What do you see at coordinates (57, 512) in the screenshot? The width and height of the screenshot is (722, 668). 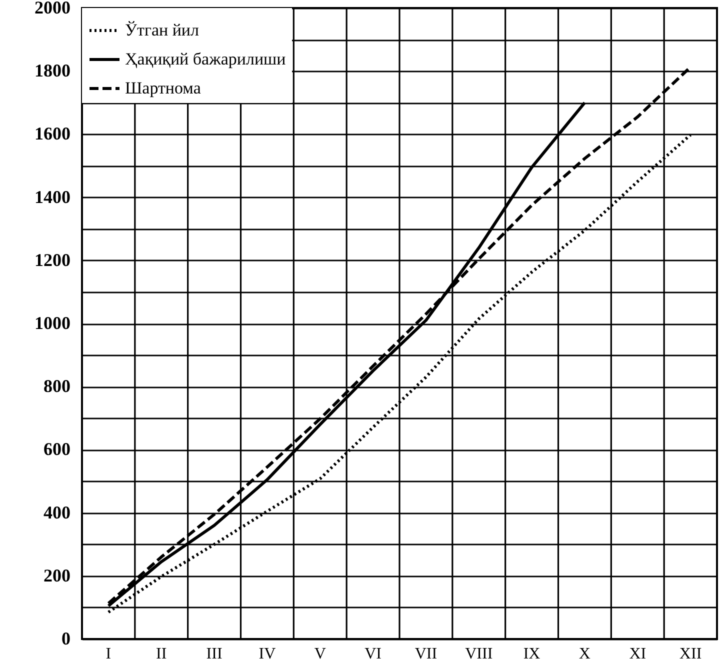 I see `y-tick-label: 400` at bounding box center [57, 512].